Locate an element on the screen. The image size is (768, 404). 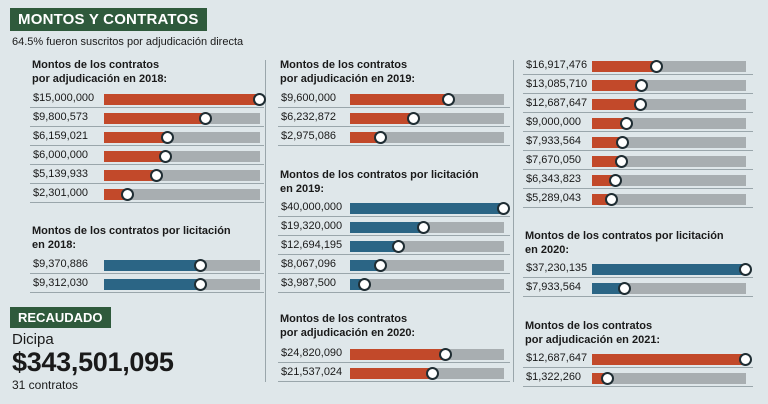
bar-row: $6,159,021 is located at coordinates (147, 137).